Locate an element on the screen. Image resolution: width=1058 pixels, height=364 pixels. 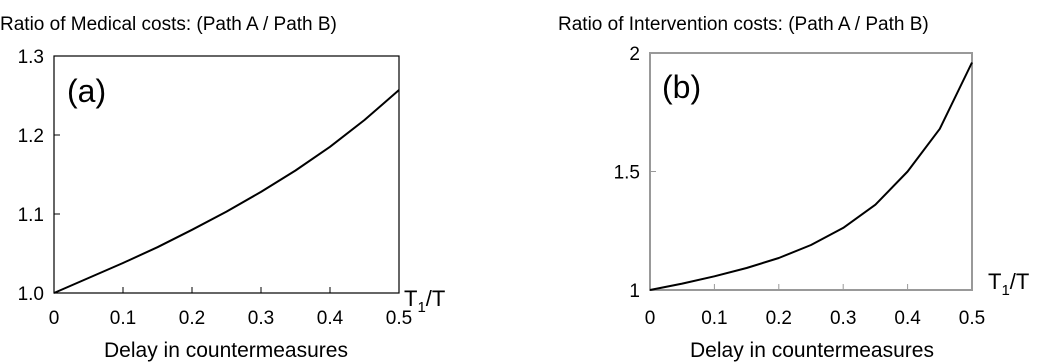
chart-b-x-axis-variable: T1/T is located at coordinates (1008, 284).